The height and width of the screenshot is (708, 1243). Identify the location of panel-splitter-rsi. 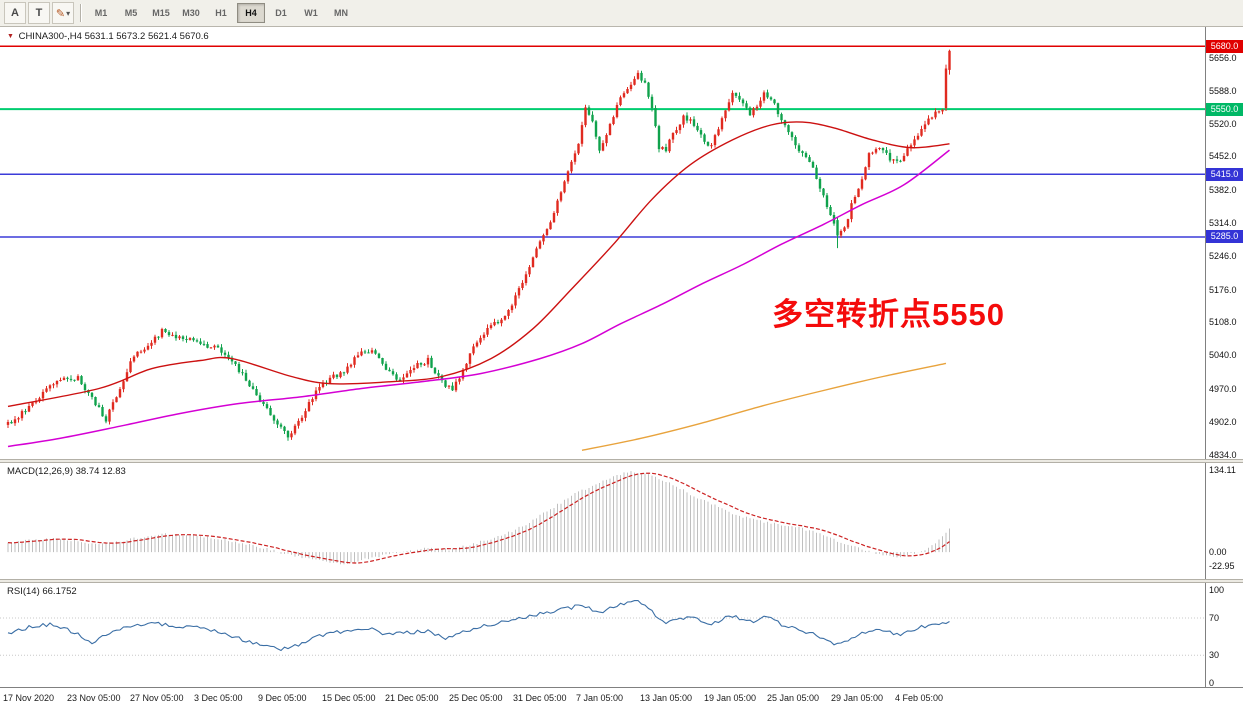
(621, 581).